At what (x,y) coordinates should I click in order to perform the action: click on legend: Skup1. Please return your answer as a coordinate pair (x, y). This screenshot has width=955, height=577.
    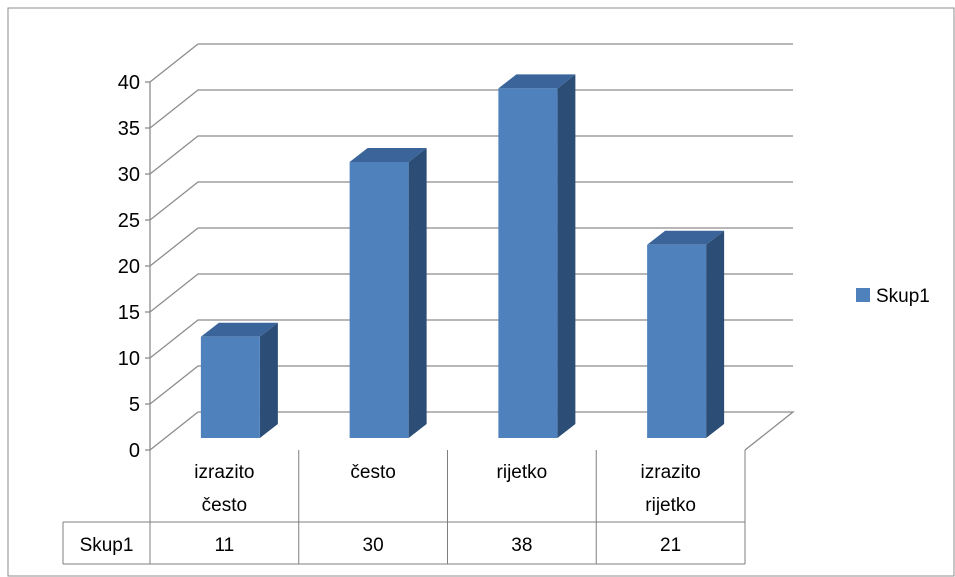
    Looking at the image, I should click on (893, 296).